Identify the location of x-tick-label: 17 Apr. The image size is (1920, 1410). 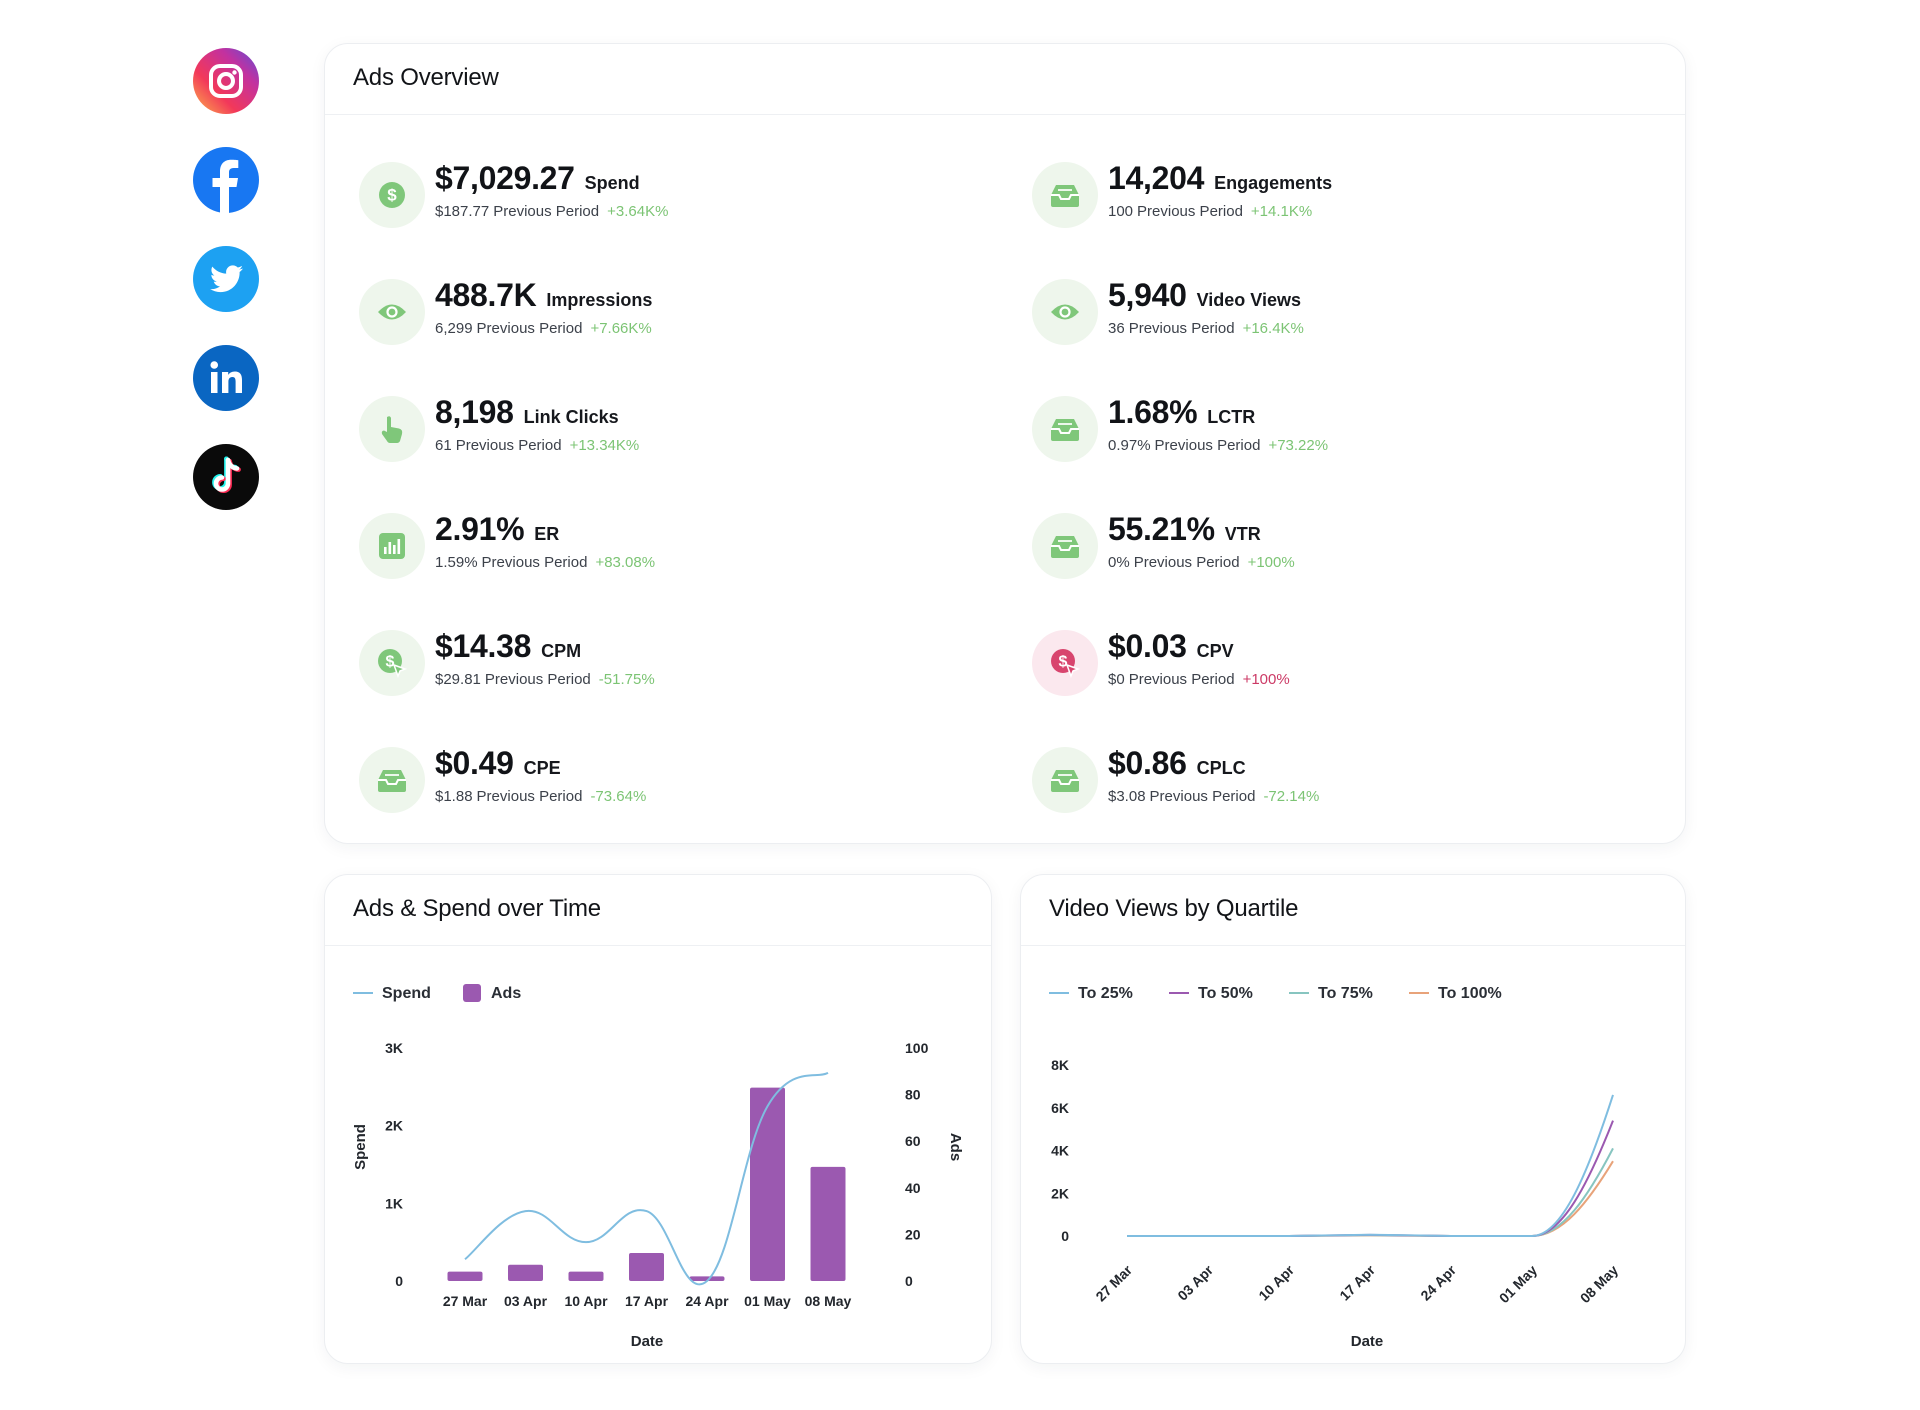
(1357, 1282).